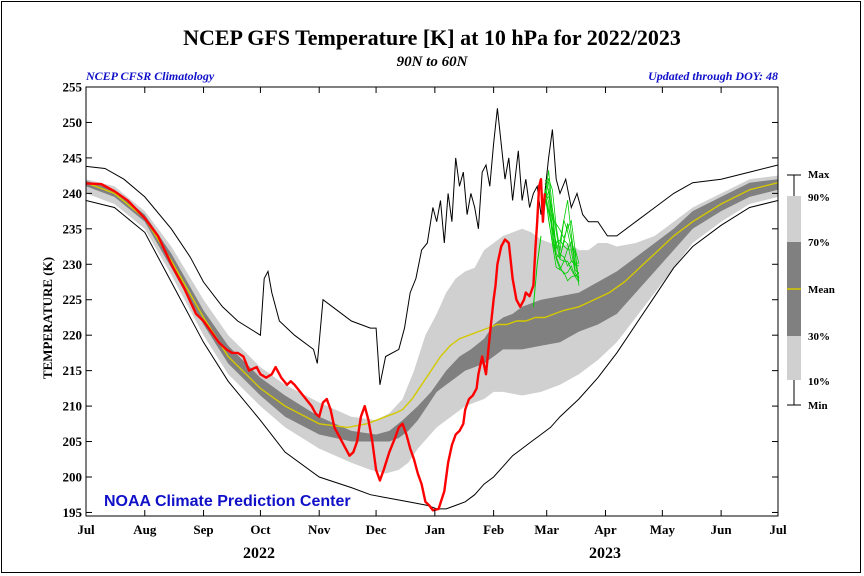 The width and height of the screenshot is (864, 576). Describe the element at coordinates (73, 228) in the screenshot. I see `y-tick-label: 235` at that location.